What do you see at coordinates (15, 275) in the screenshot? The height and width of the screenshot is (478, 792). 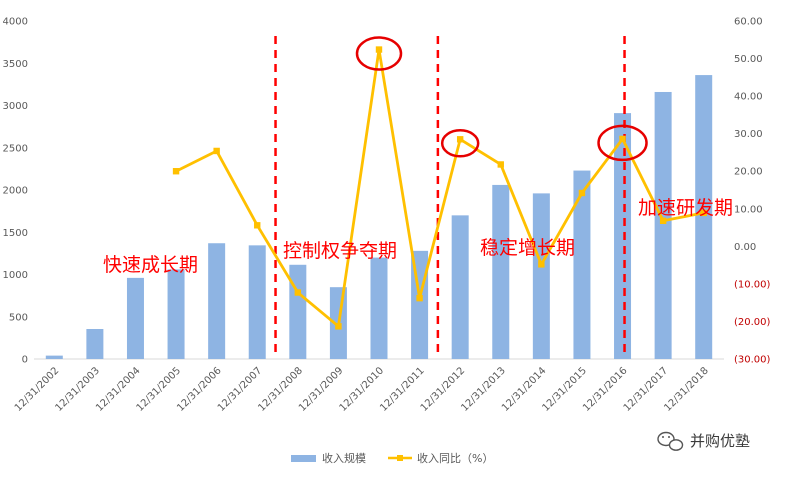 I see `y-left-tick-label: 1000` at bounding box center [15, 275].